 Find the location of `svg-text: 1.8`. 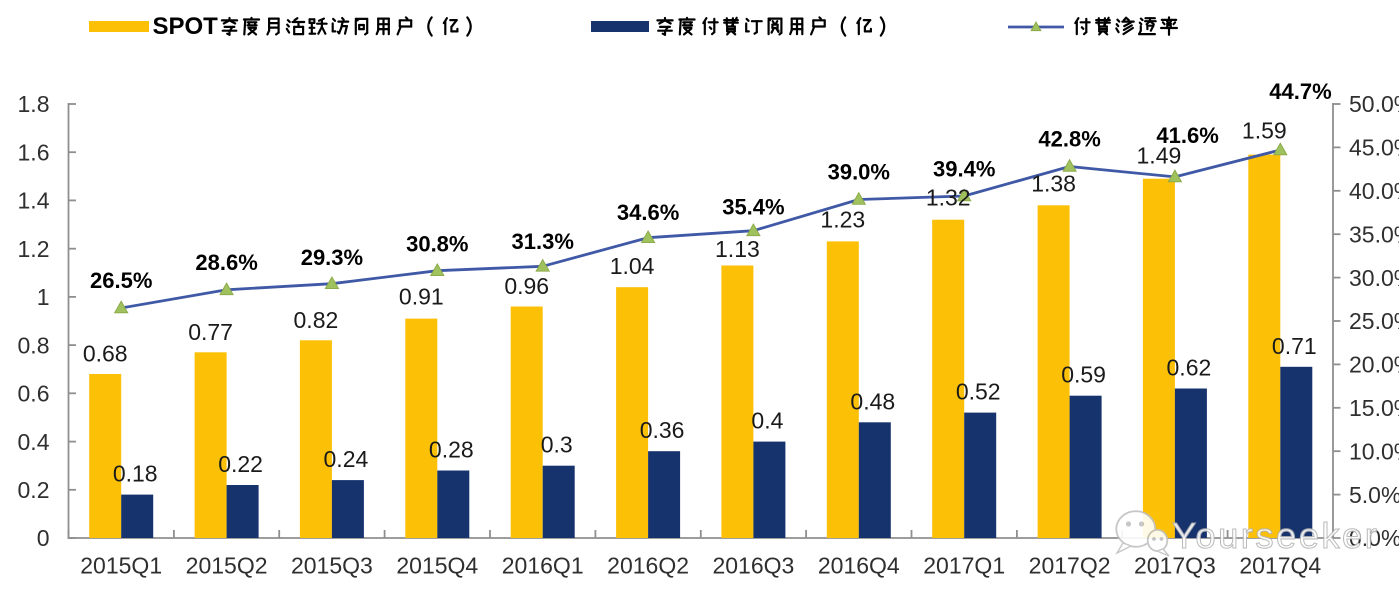

svg-text: 1.8 is located at coordinates (34, 104).